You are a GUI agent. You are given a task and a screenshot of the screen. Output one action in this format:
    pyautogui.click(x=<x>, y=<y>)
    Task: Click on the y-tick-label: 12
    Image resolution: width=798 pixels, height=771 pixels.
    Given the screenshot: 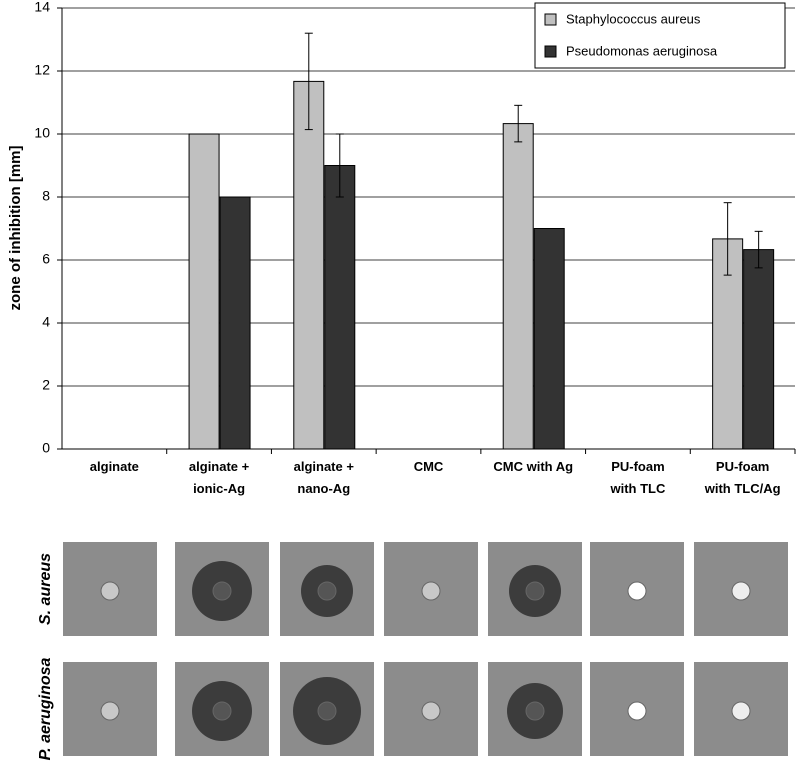 What is the action you would take?
    pyautogui.click(x=42, y=70)
    